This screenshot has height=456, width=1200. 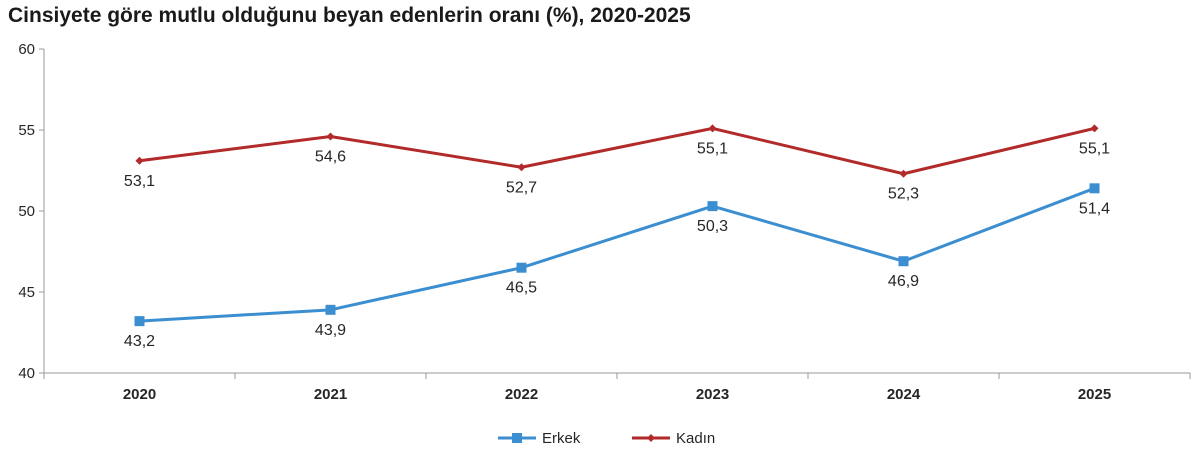 What do you see at coordinates (330, 330) in the screenshot?
I see `data-label: 43,9` at bounding box center [330, 330].